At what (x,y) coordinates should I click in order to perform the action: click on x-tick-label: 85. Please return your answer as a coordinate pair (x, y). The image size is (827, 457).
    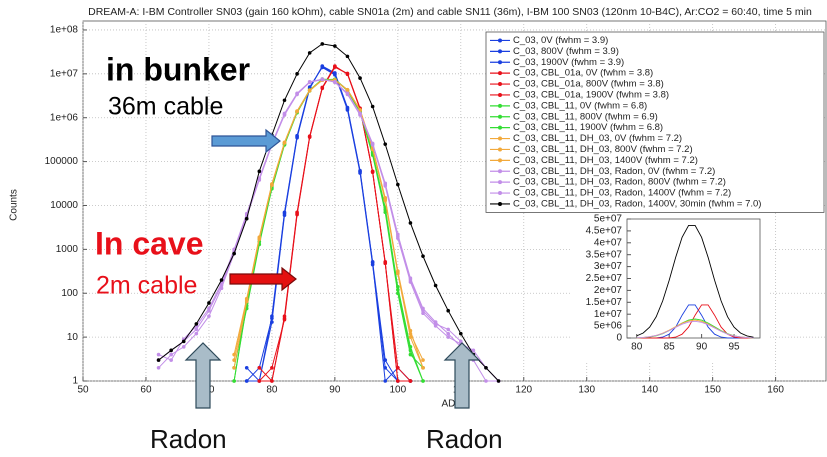
    Looking at the image, I should click on (670, 347).